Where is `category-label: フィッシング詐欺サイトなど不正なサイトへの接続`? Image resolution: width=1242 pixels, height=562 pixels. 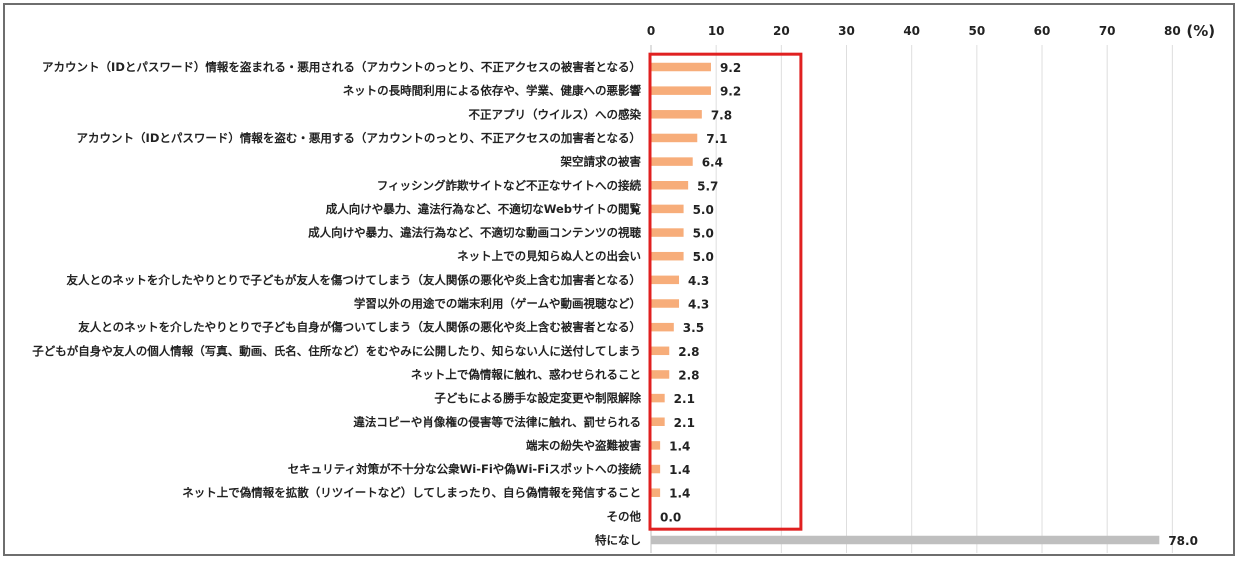
category-label: フィッシング詐欺サイトなど不正なサイトへの接続 is located at coordinates (509, 185).